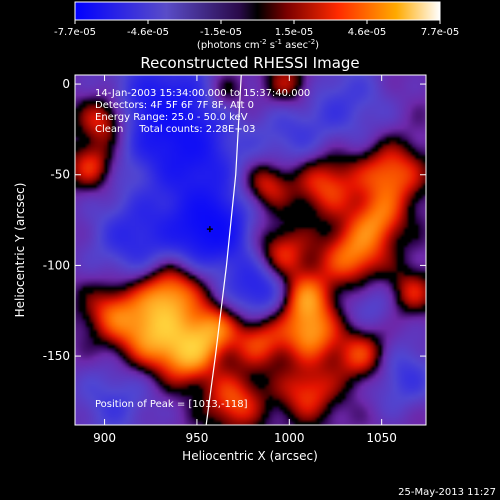 This screenshot has height=500, width=500. Describe the element at coordinates (289, 438) in the screenshot. I see `x-tick-label: 1000` at that location.